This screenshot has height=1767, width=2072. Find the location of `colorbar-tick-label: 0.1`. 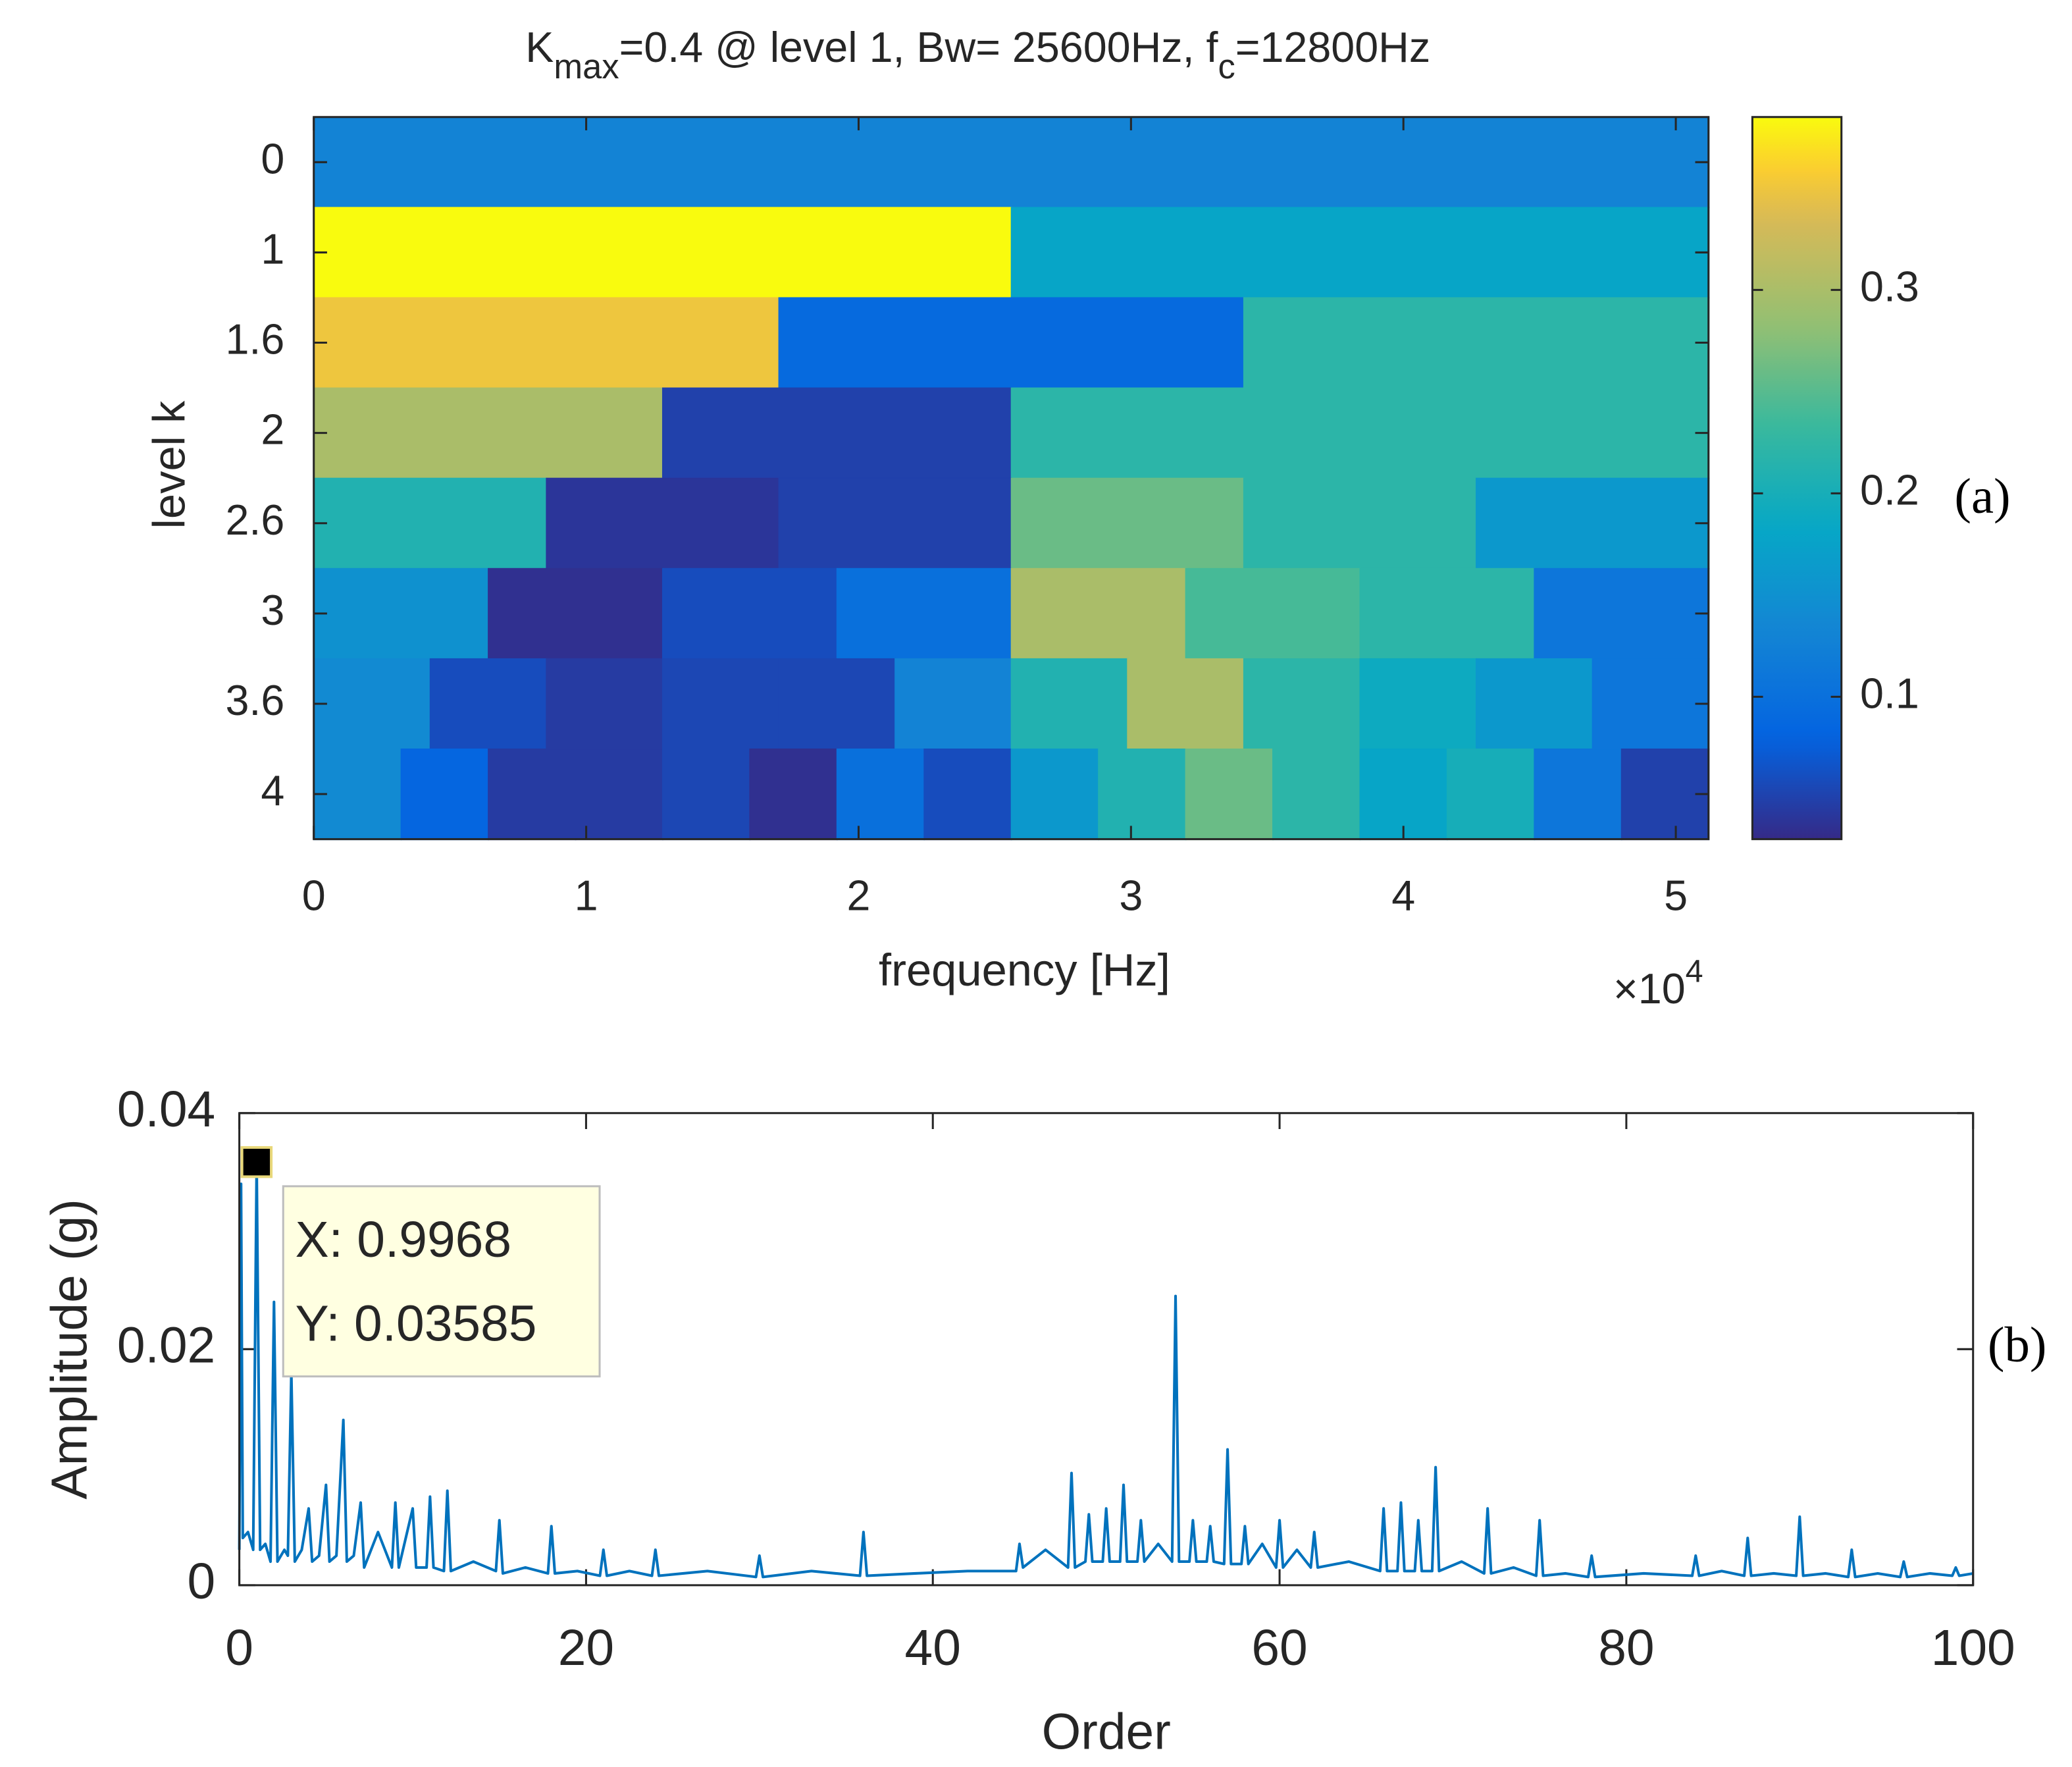

colorbar-tick-label: 0.1 is located at coordinates (1889, 693).